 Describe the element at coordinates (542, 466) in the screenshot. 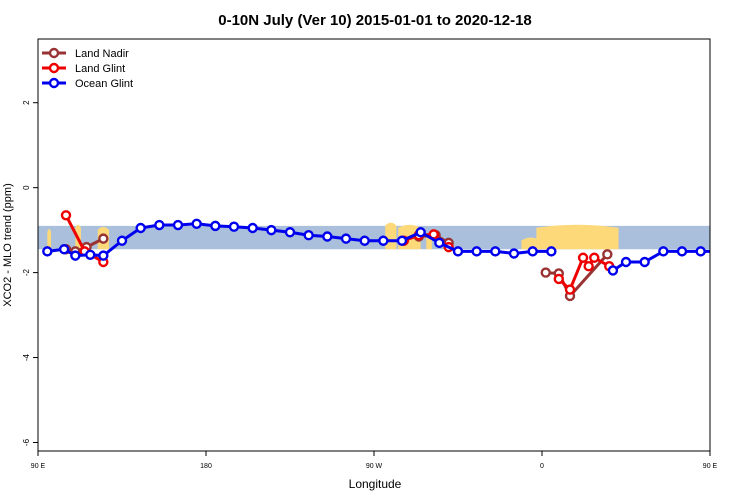

I see `x-tick-label: 0` at that location.